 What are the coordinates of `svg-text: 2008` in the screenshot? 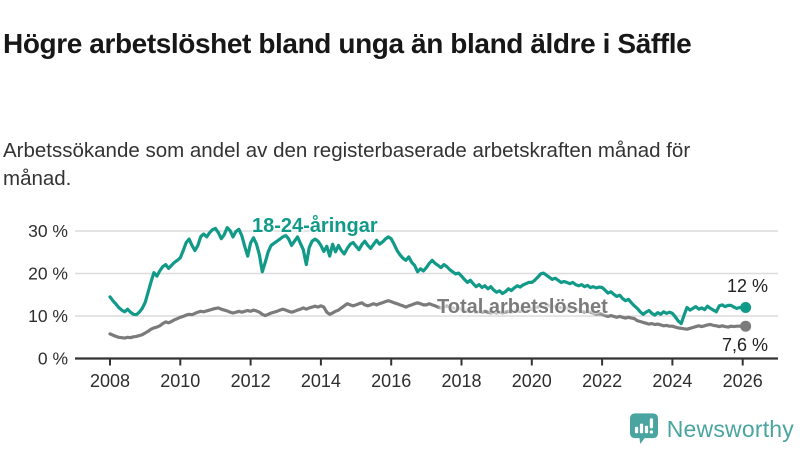 It's located at (110, 381).